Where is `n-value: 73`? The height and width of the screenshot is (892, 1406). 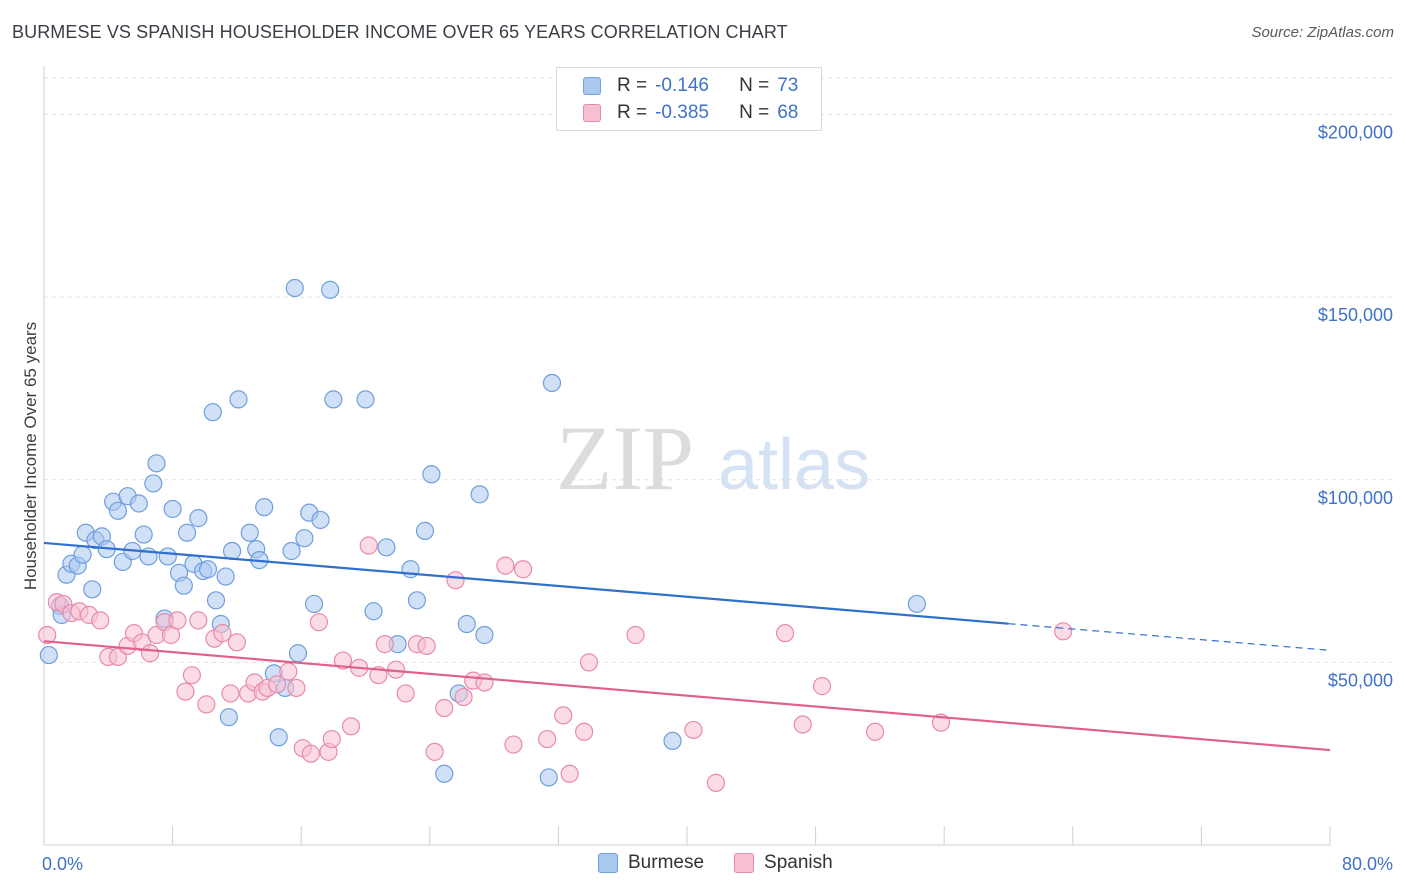
n-value: 73 is located at coordinates (788, 85).